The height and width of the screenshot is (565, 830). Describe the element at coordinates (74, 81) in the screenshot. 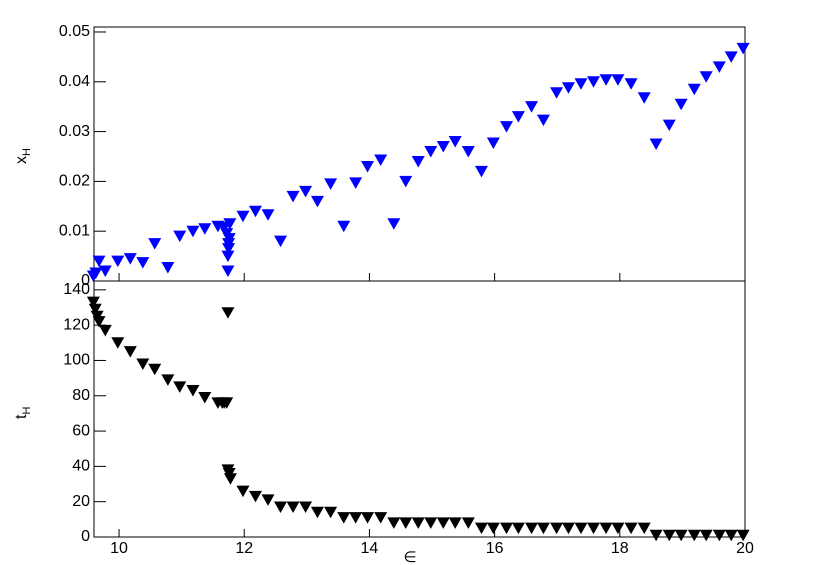

I see `y-tick-label: 0.04` at that location.